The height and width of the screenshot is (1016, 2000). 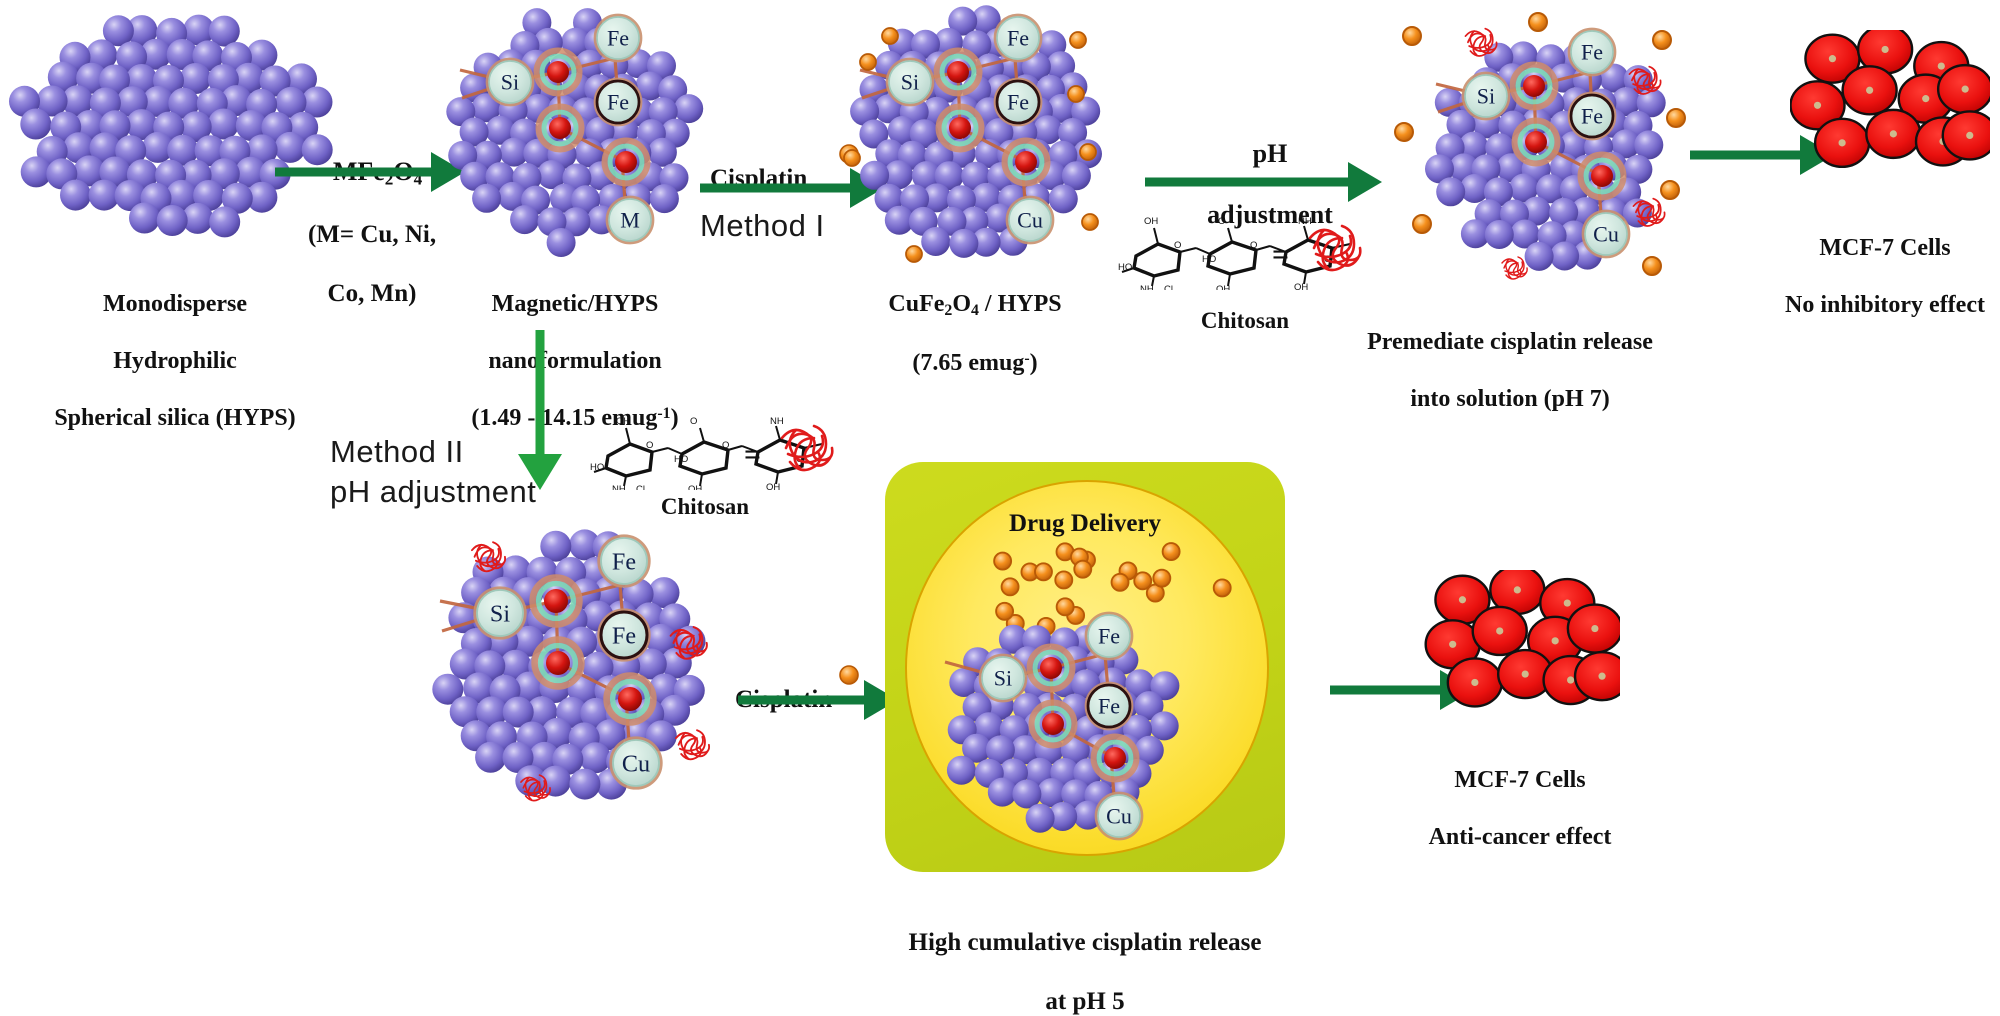 What do you see at coordinates (1245, 321) in the screenshot?
I see `chitosan-label-top: Chitosan` at bounding box center [1245, 321].